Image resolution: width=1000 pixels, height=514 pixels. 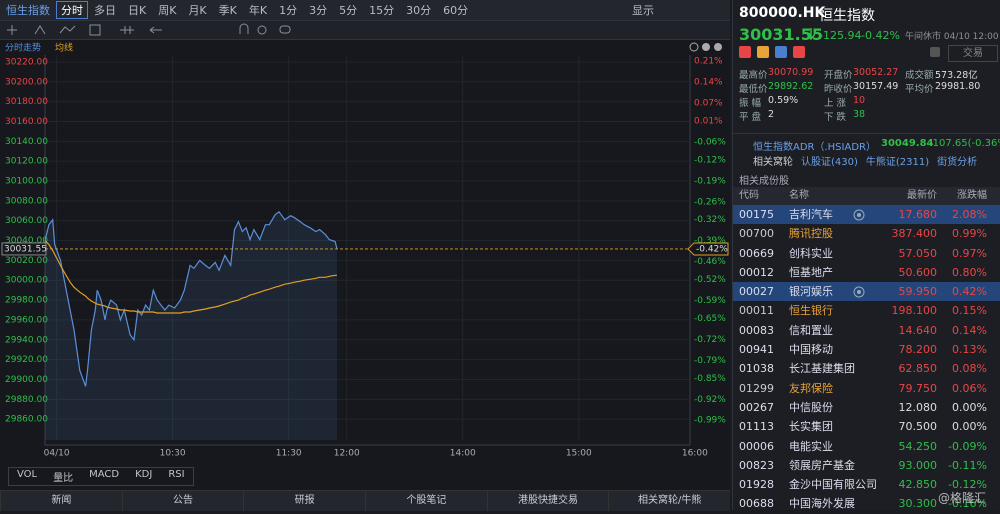 I want to click on chart-controls, so click(x=705, y=47).